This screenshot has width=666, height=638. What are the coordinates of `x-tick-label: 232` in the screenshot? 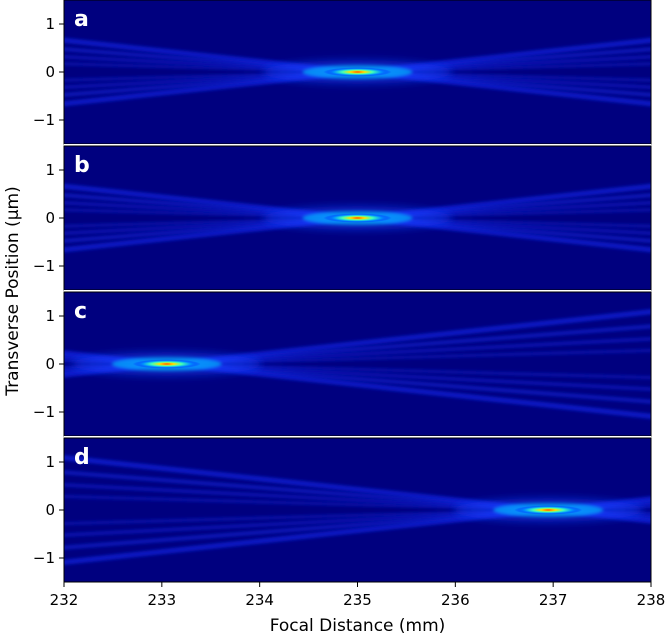 It's located at (64, 600).